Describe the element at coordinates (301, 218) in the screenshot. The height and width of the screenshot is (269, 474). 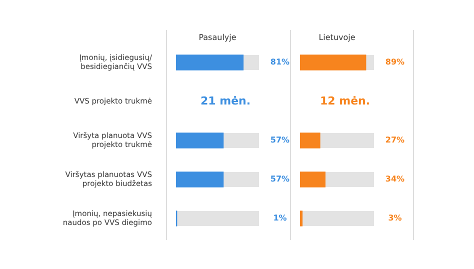
I see `bar` at that location.